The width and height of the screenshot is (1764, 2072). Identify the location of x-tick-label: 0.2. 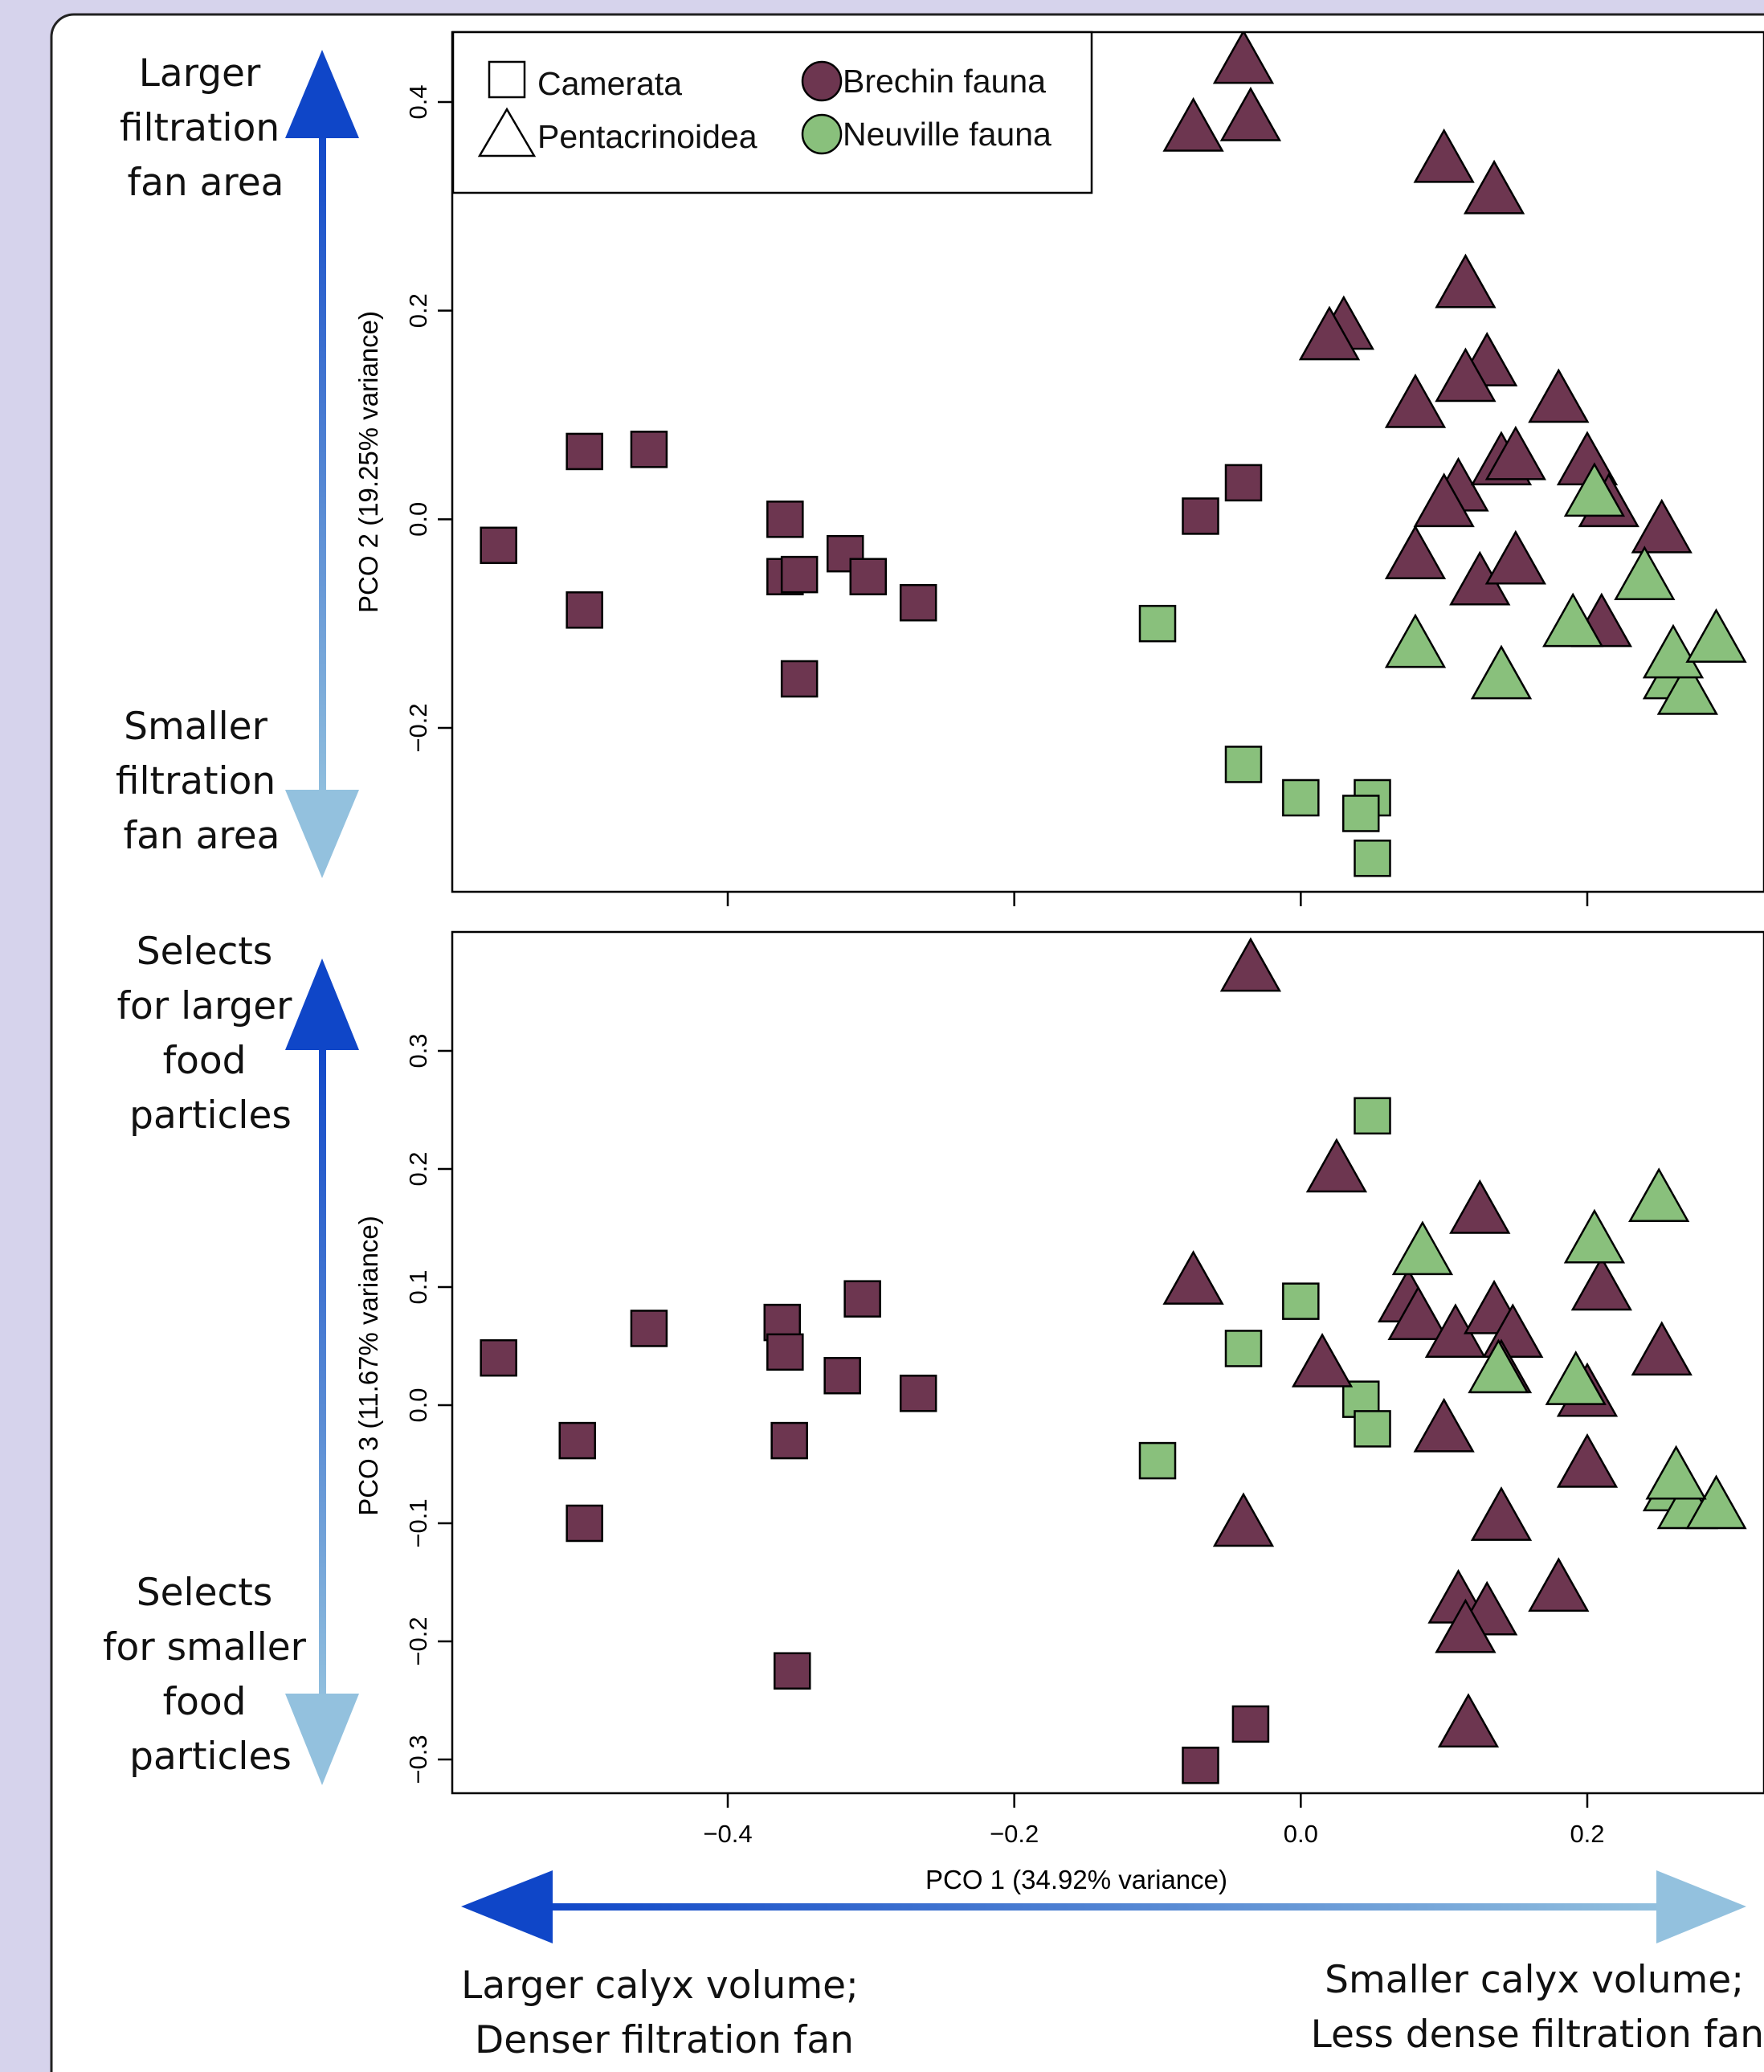
(1587, 1834).